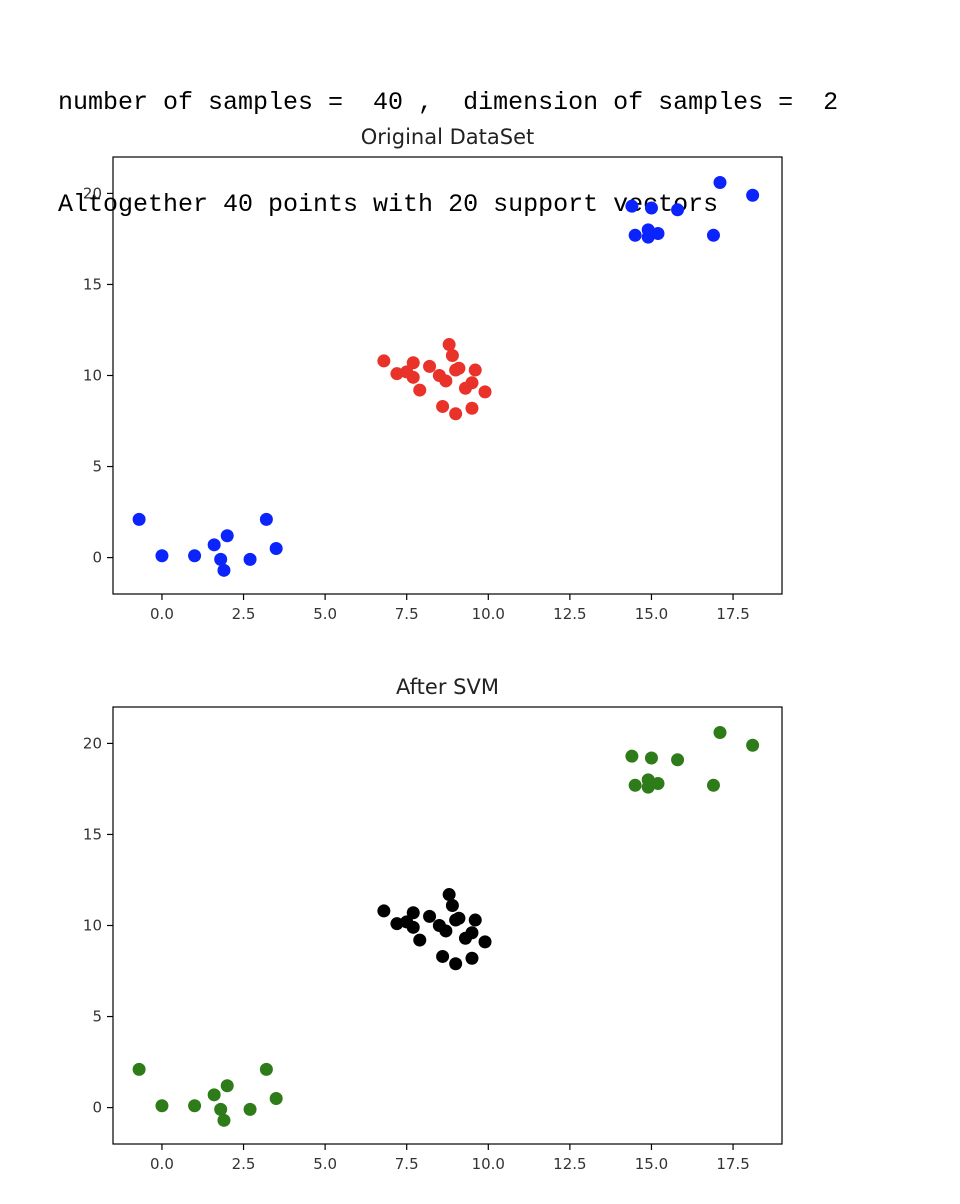 Image resolution: width=960 pixels, height=1204 pixels. I want to click on chart-title: Original DataSet, so click(447, 137).